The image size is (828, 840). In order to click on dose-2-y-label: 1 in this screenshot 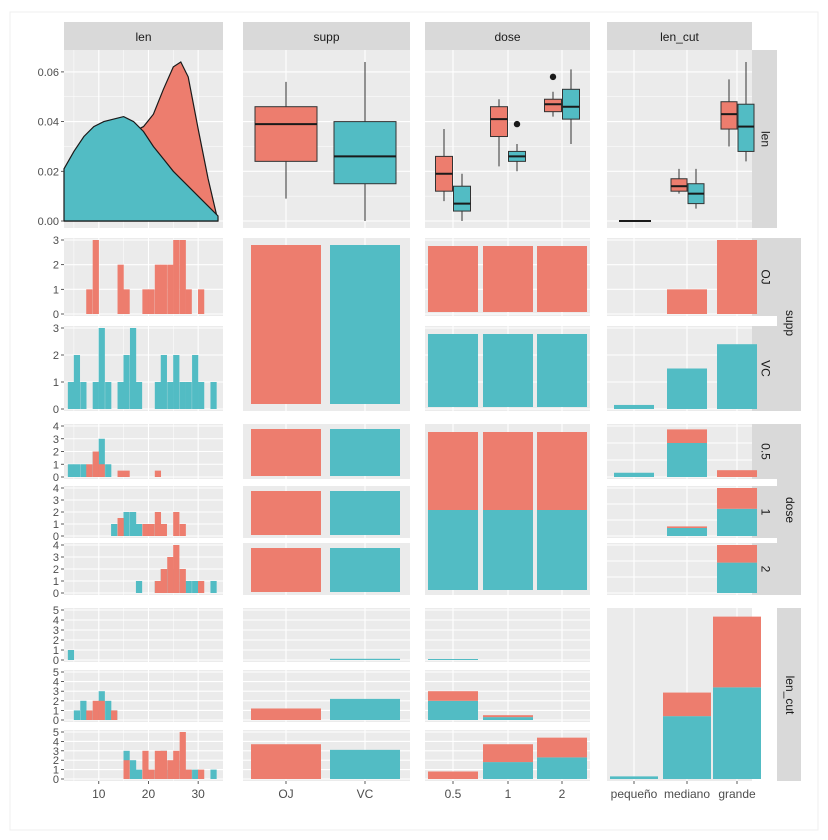, I will do `click(56, 582)`.